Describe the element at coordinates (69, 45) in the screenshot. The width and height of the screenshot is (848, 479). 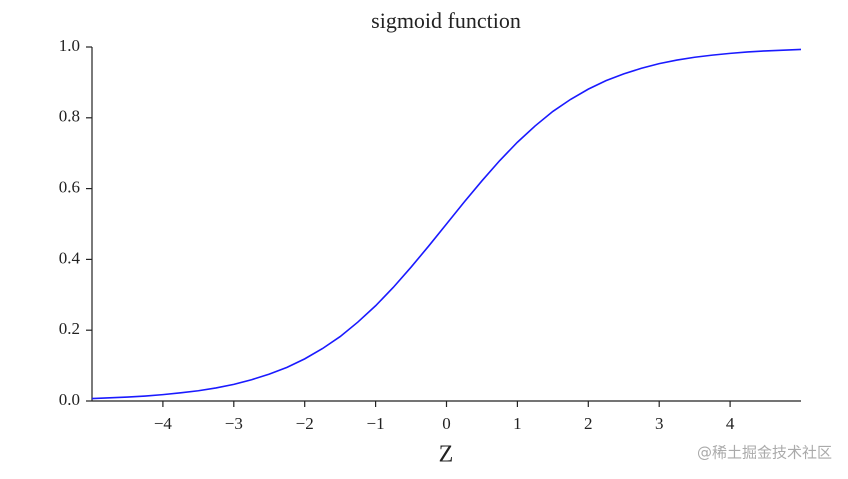
I see `y-tick-label: 1.0` at that location.